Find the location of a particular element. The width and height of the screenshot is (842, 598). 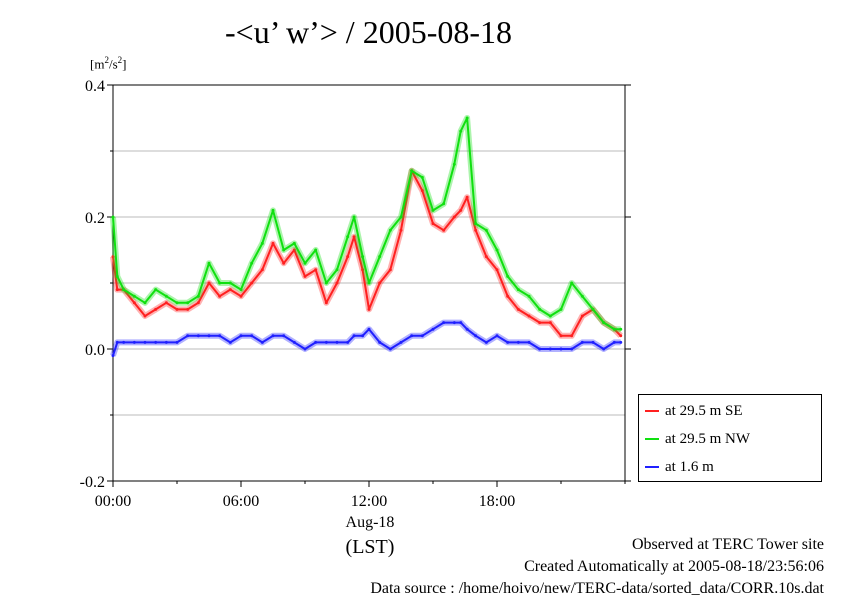

legend-item-se: at 29.5 m SE is located at coordinates (694, 411).